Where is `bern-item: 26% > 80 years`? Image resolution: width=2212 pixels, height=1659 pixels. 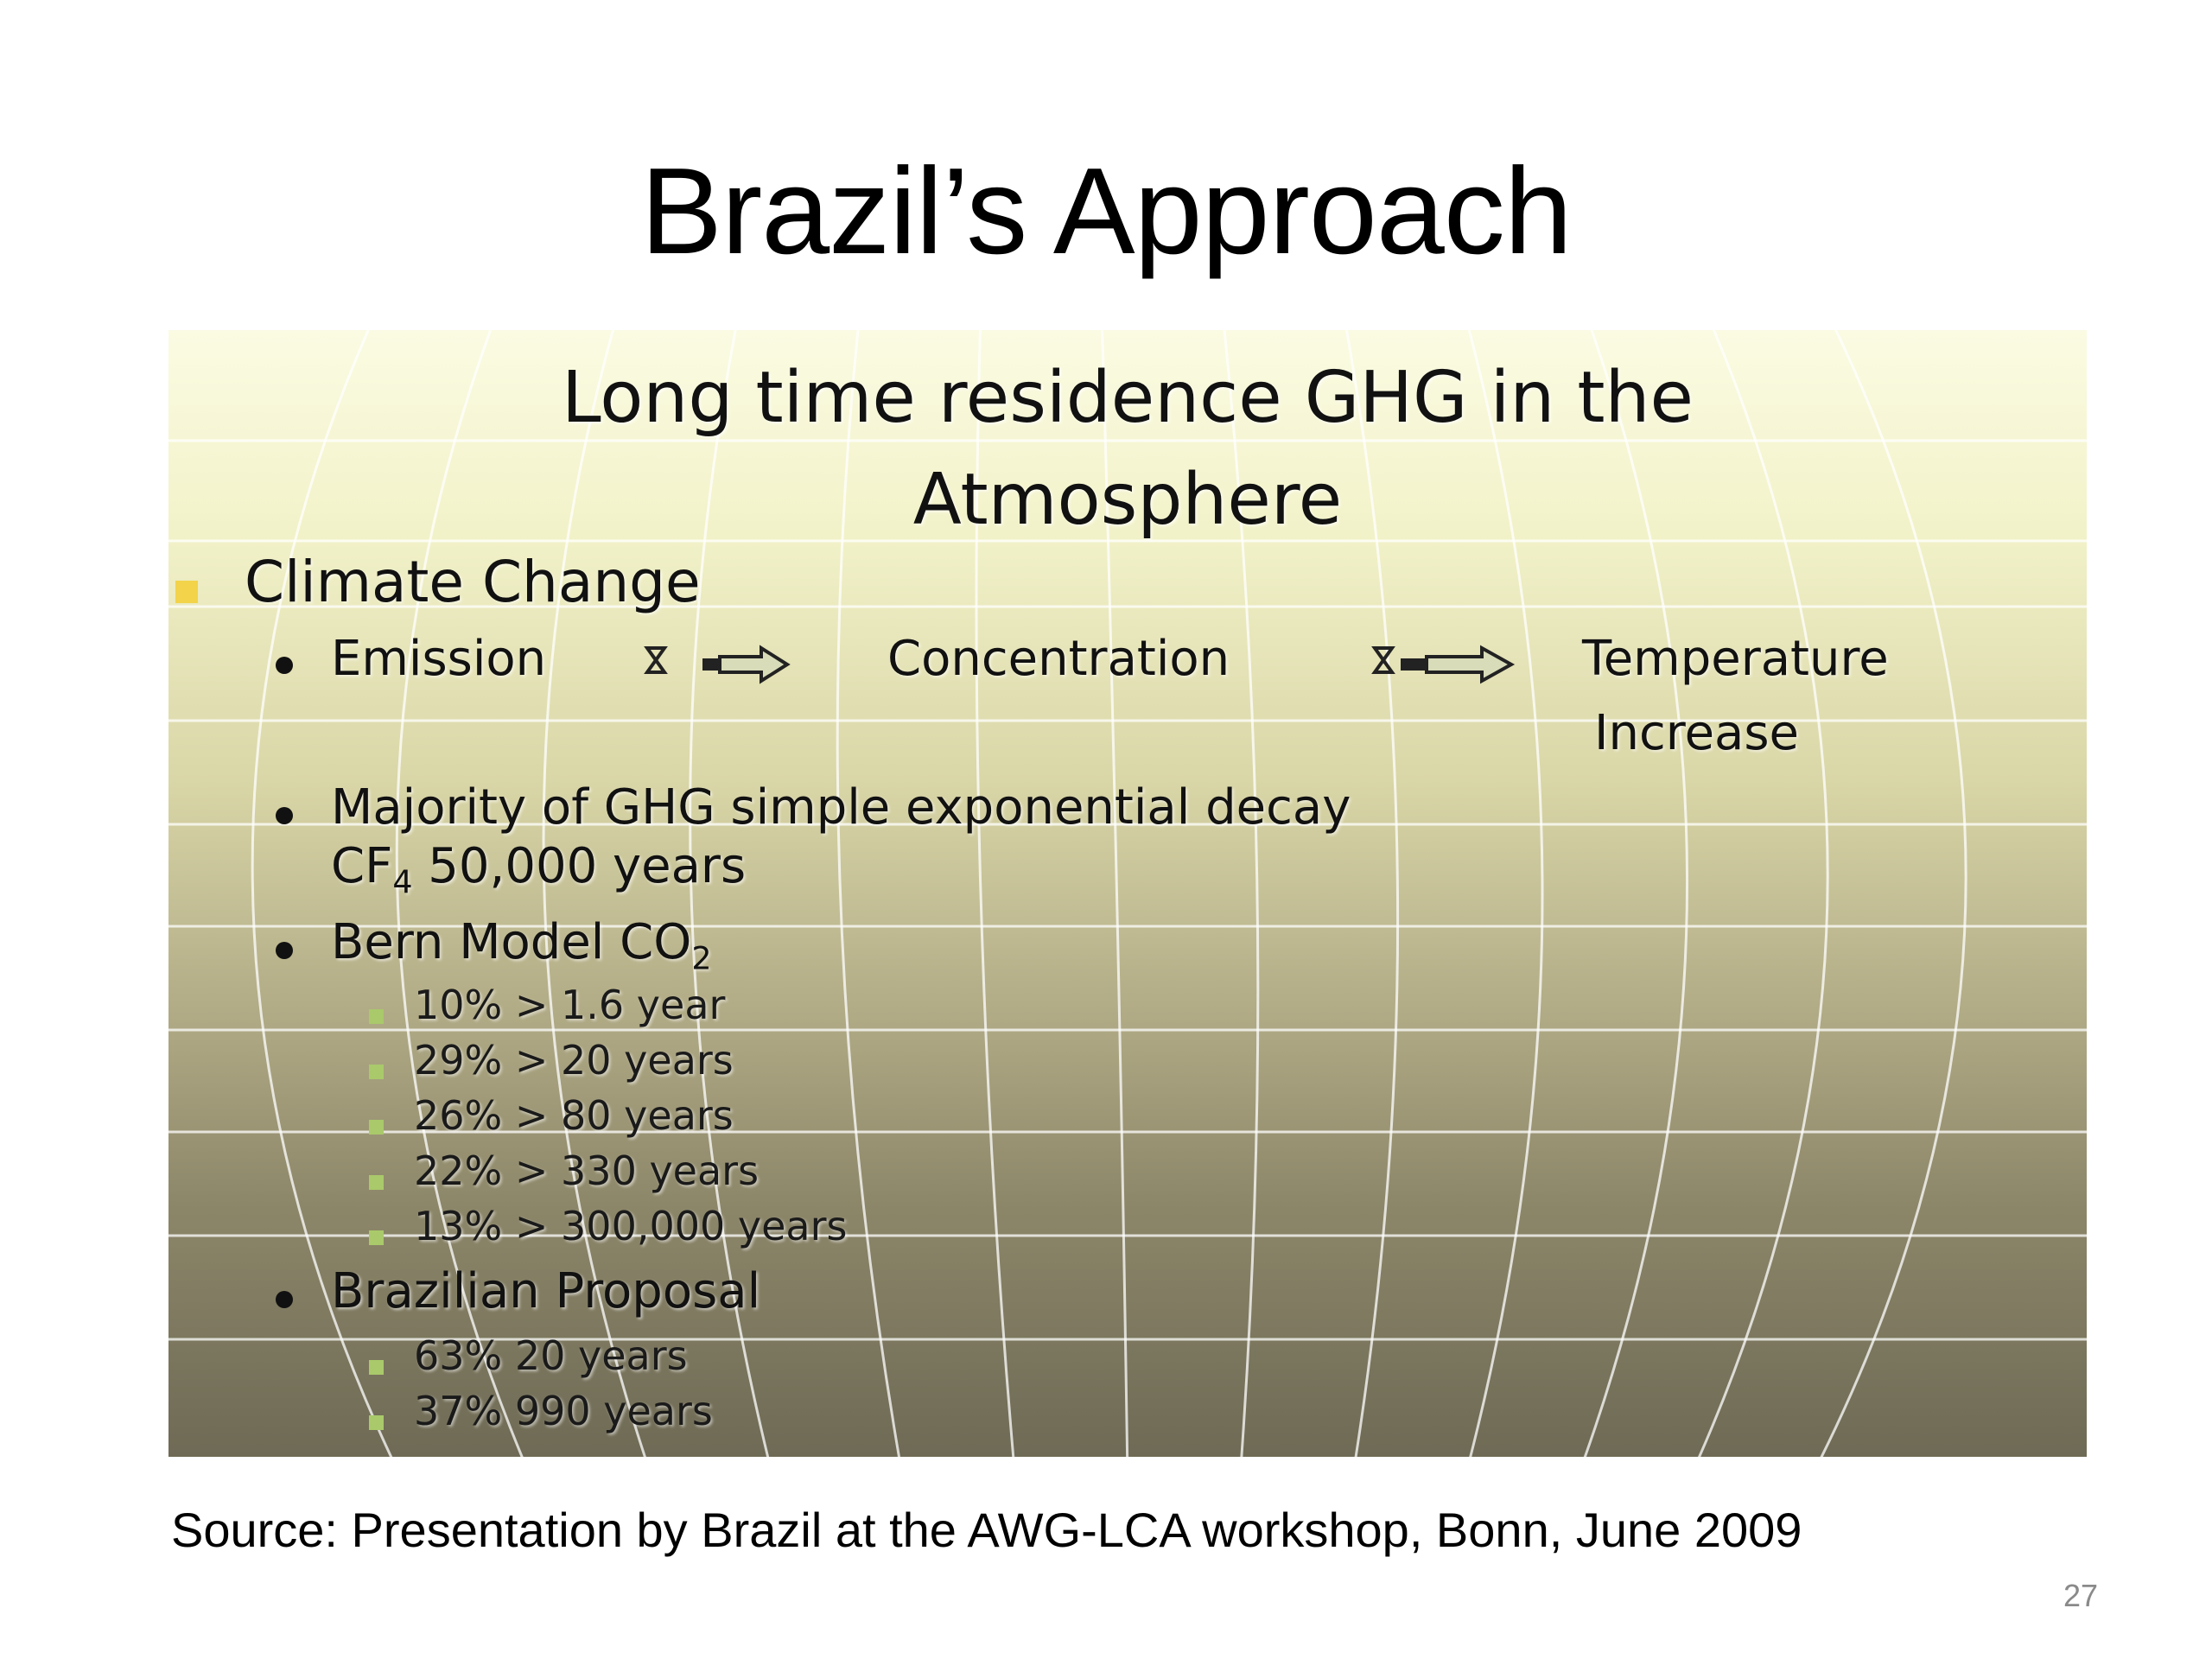 bern-item: 26% > 80 years is located at coordinates (574, 1115).